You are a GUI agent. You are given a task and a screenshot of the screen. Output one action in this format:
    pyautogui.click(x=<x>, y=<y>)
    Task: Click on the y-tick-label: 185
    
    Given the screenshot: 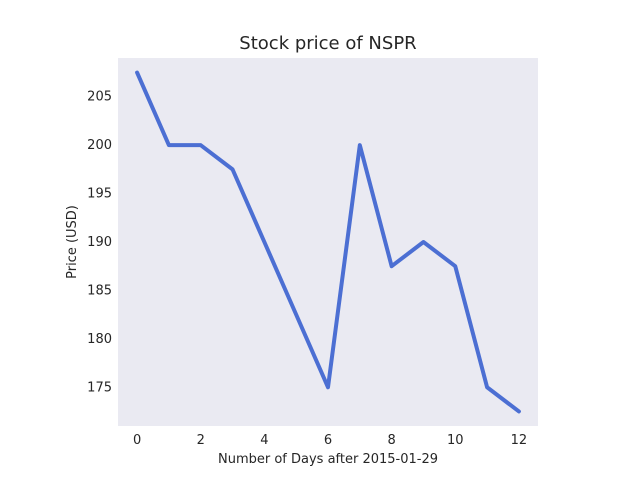 What is the action you would take?
    pyautogui.click(x=99, y=290)
    